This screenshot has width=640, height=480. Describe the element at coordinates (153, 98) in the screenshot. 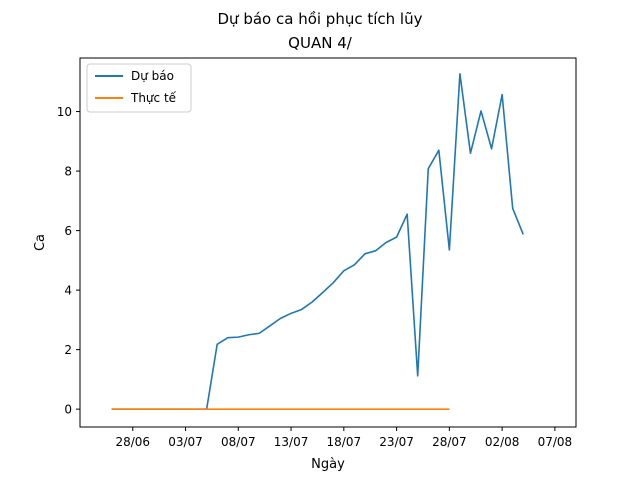

I see `legend-label-actual: Thực tế` at that location.